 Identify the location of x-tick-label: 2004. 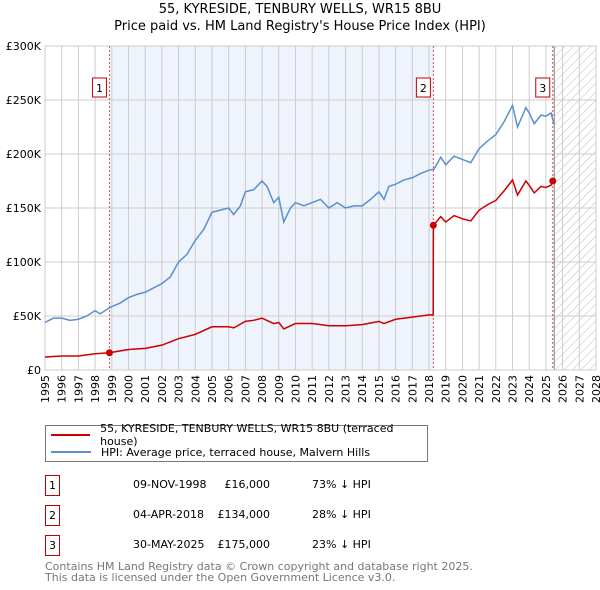
(195, 389).